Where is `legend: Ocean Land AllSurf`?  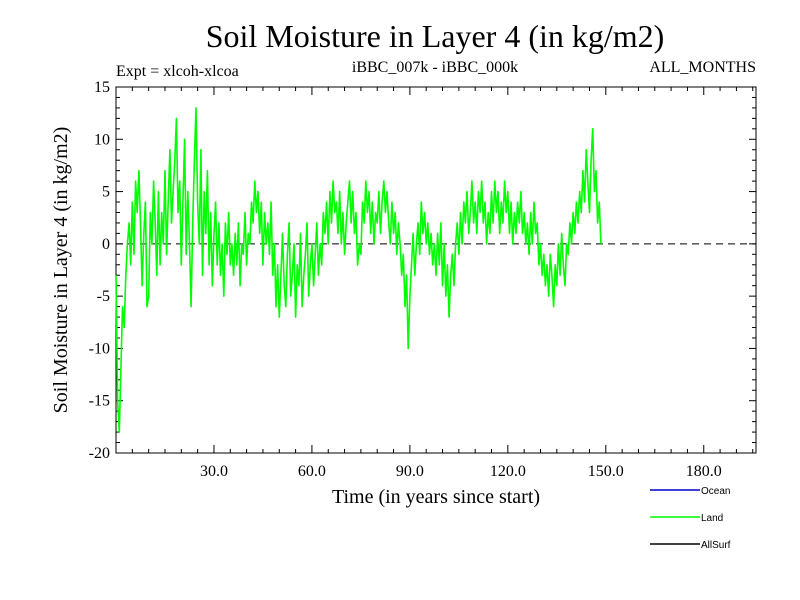
legend: Ocean Land AllSurf is located at coordinates (690, 518).